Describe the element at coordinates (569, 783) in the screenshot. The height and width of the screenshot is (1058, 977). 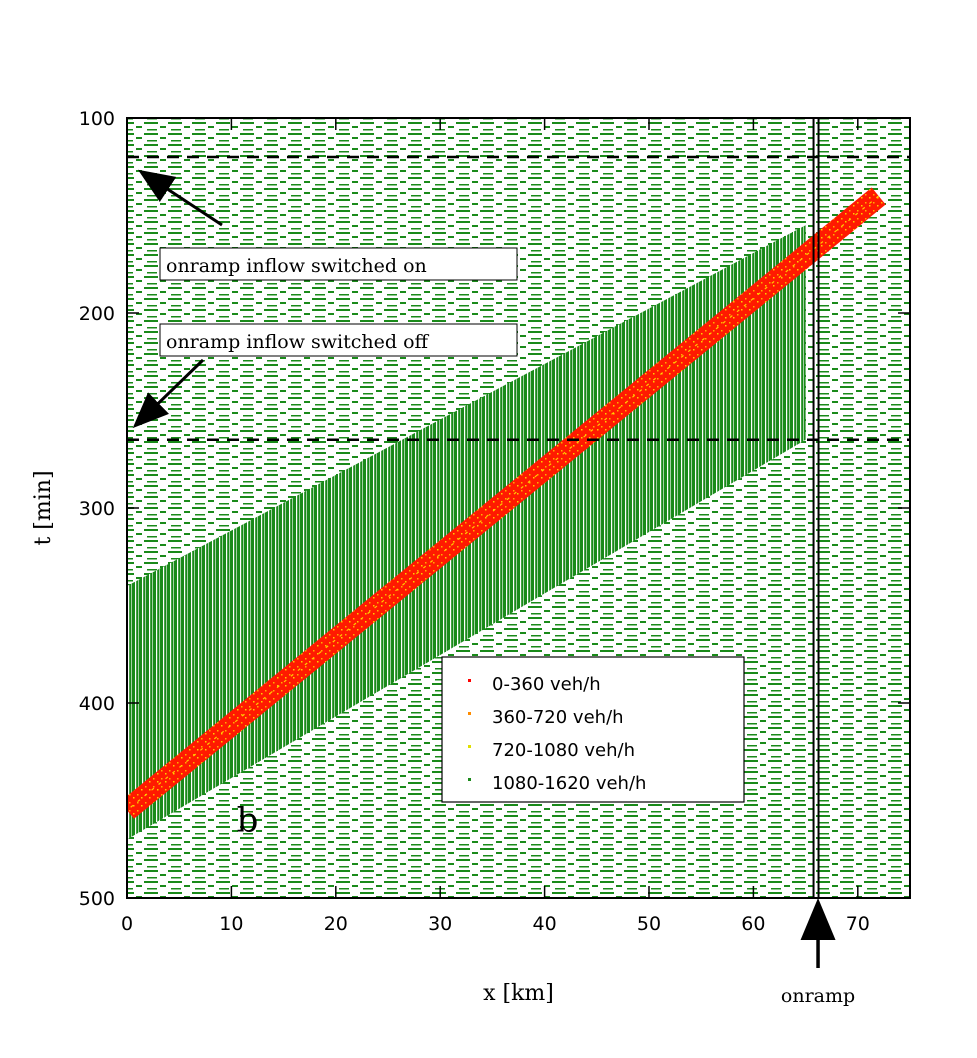
I see `legend-label-4: 1080-1620 veh/h` at that location.